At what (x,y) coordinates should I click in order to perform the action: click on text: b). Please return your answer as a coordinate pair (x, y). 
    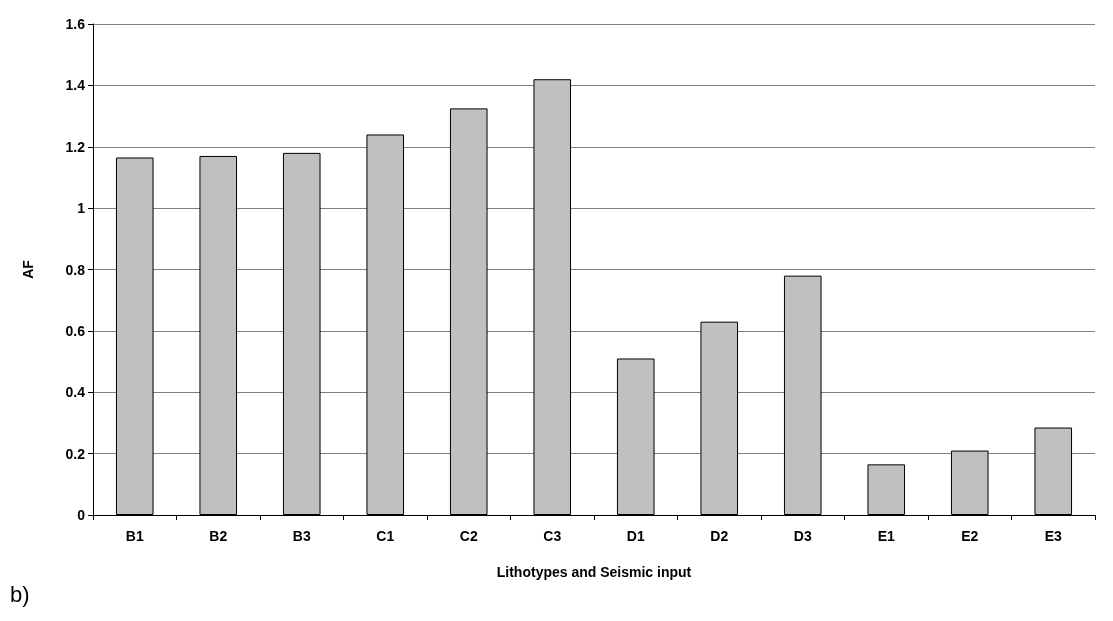
    Looking at the image, I should click on (20, 594).